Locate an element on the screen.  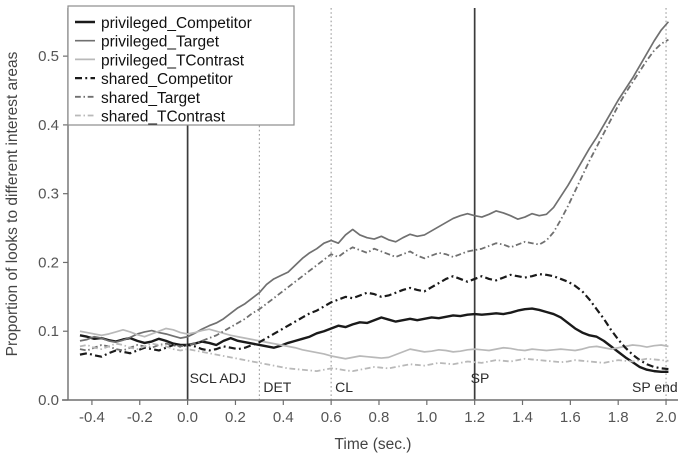
x-tick-label-10: 1.6 is located at coordinates (570, 417).